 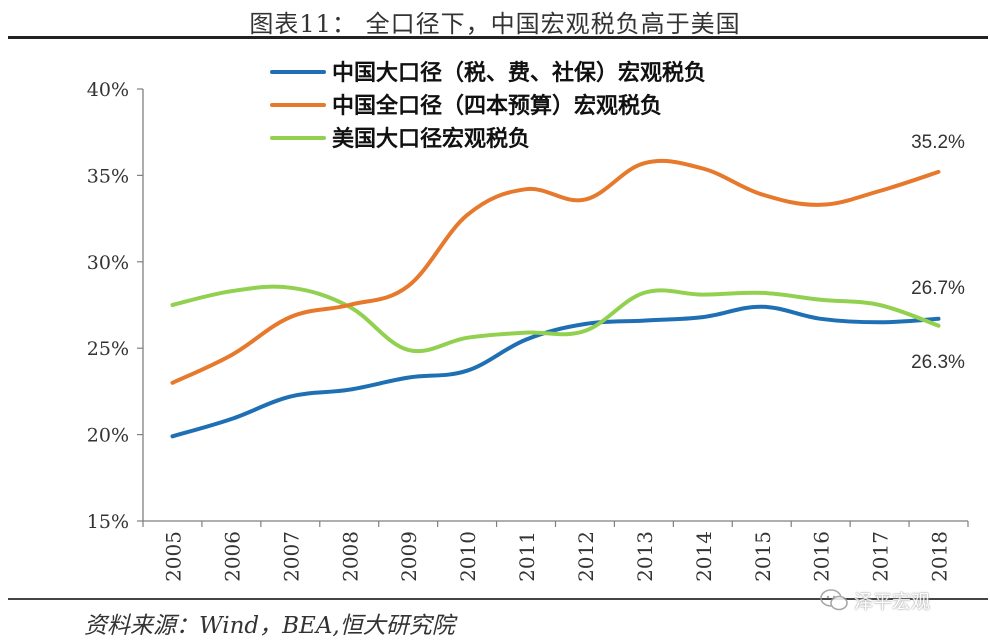 I want to click on x-tick-label: 2006, so click(x=232, y=556).